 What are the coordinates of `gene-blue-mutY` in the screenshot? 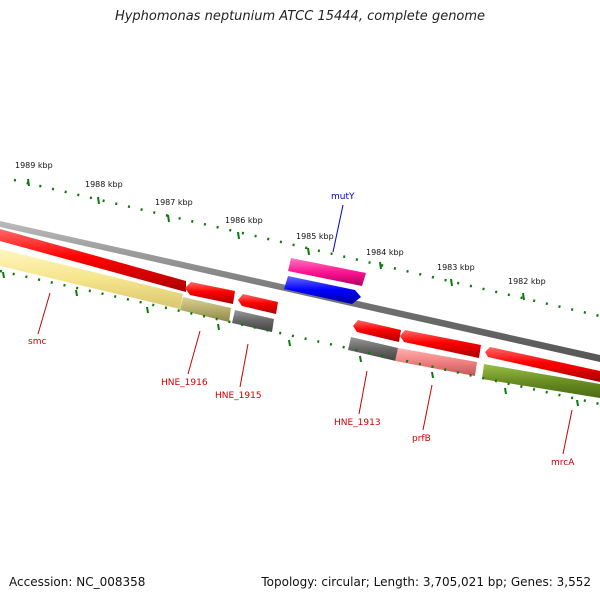 It's located at (322, 290).